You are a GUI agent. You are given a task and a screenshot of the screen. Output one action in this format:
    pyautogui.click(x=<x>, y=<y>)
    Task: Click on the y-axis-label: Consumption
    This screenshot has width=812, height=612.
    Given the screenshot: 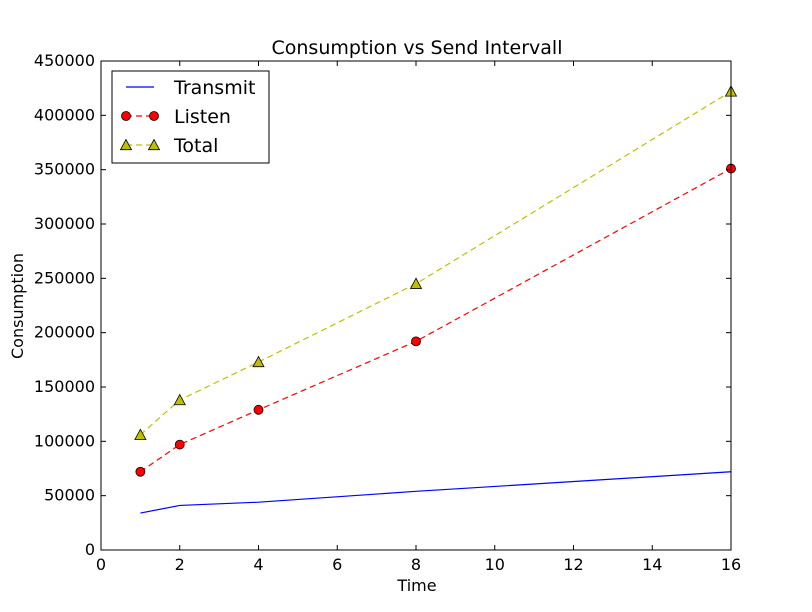 What is the action you would take?
    pyautogui.click(x=17, y=306)
    